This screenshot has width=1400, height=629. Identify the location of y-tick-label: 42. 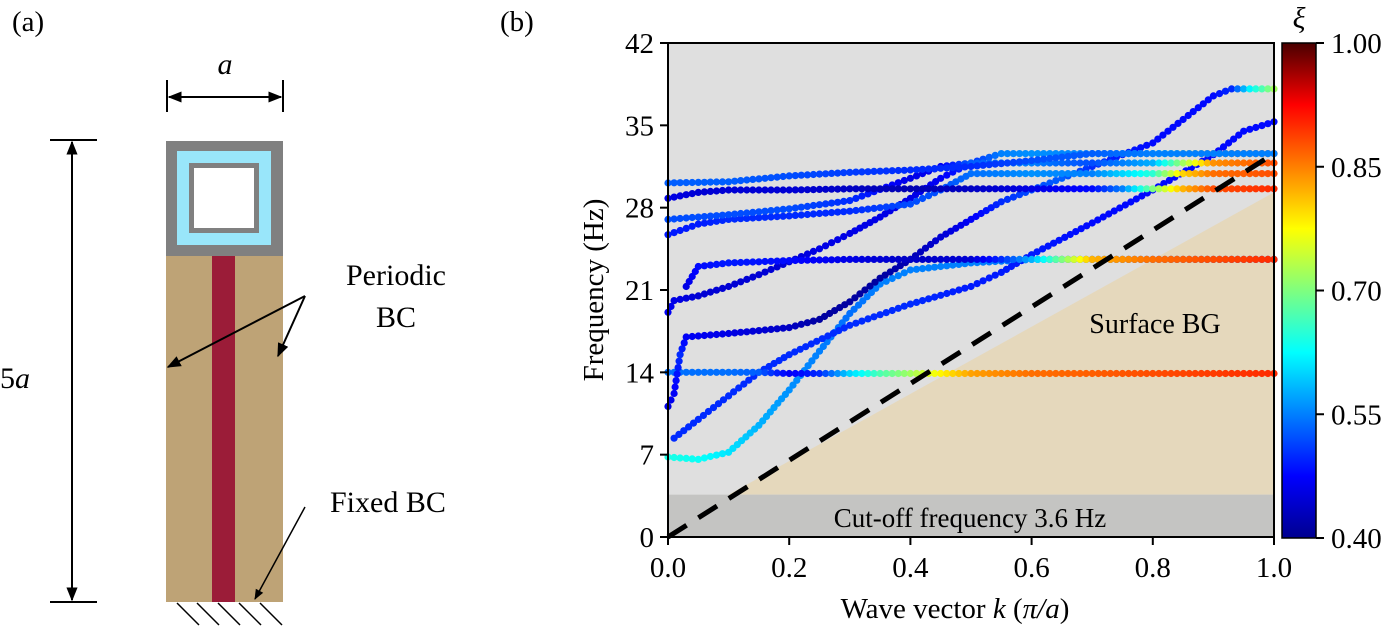
(639, 44).